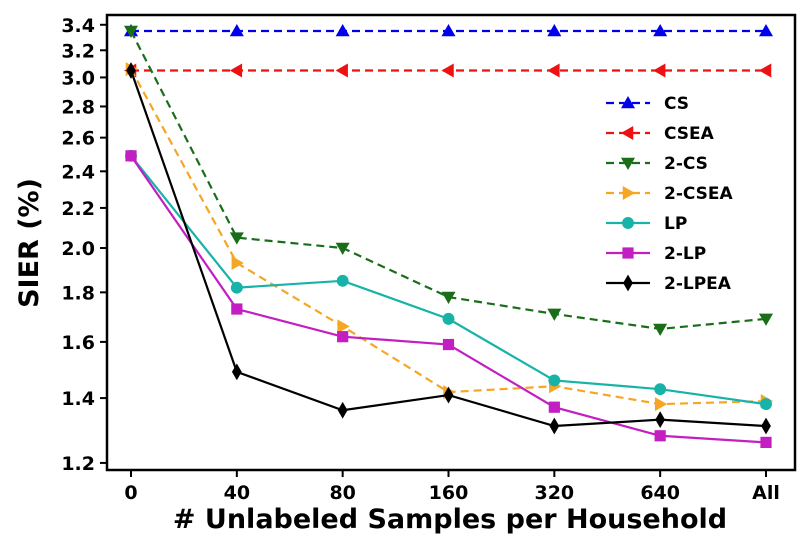  What do you see at coordinates (450, 519) in the screenshot?
I see `x-axis-label: # Unlabeled Samples per Household` at bounding box center [450, 519].